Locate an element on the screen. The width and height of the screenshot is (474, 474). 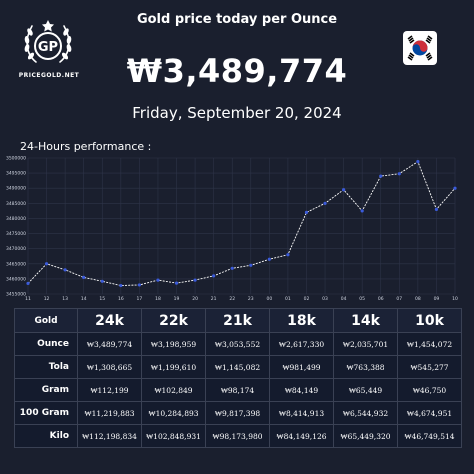
y-tick-label: 3500000 is located at coordinates (16, 159).